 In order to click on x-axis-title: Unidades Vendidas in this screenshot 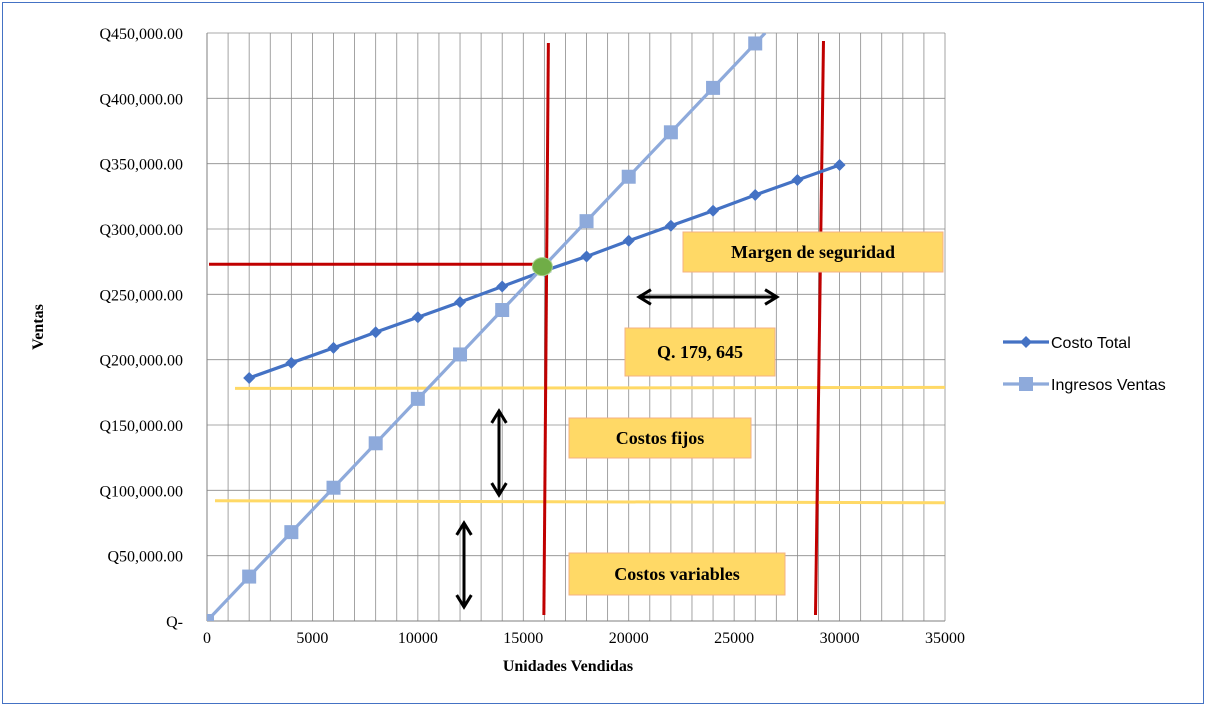, I will do `click(568, 666)`.